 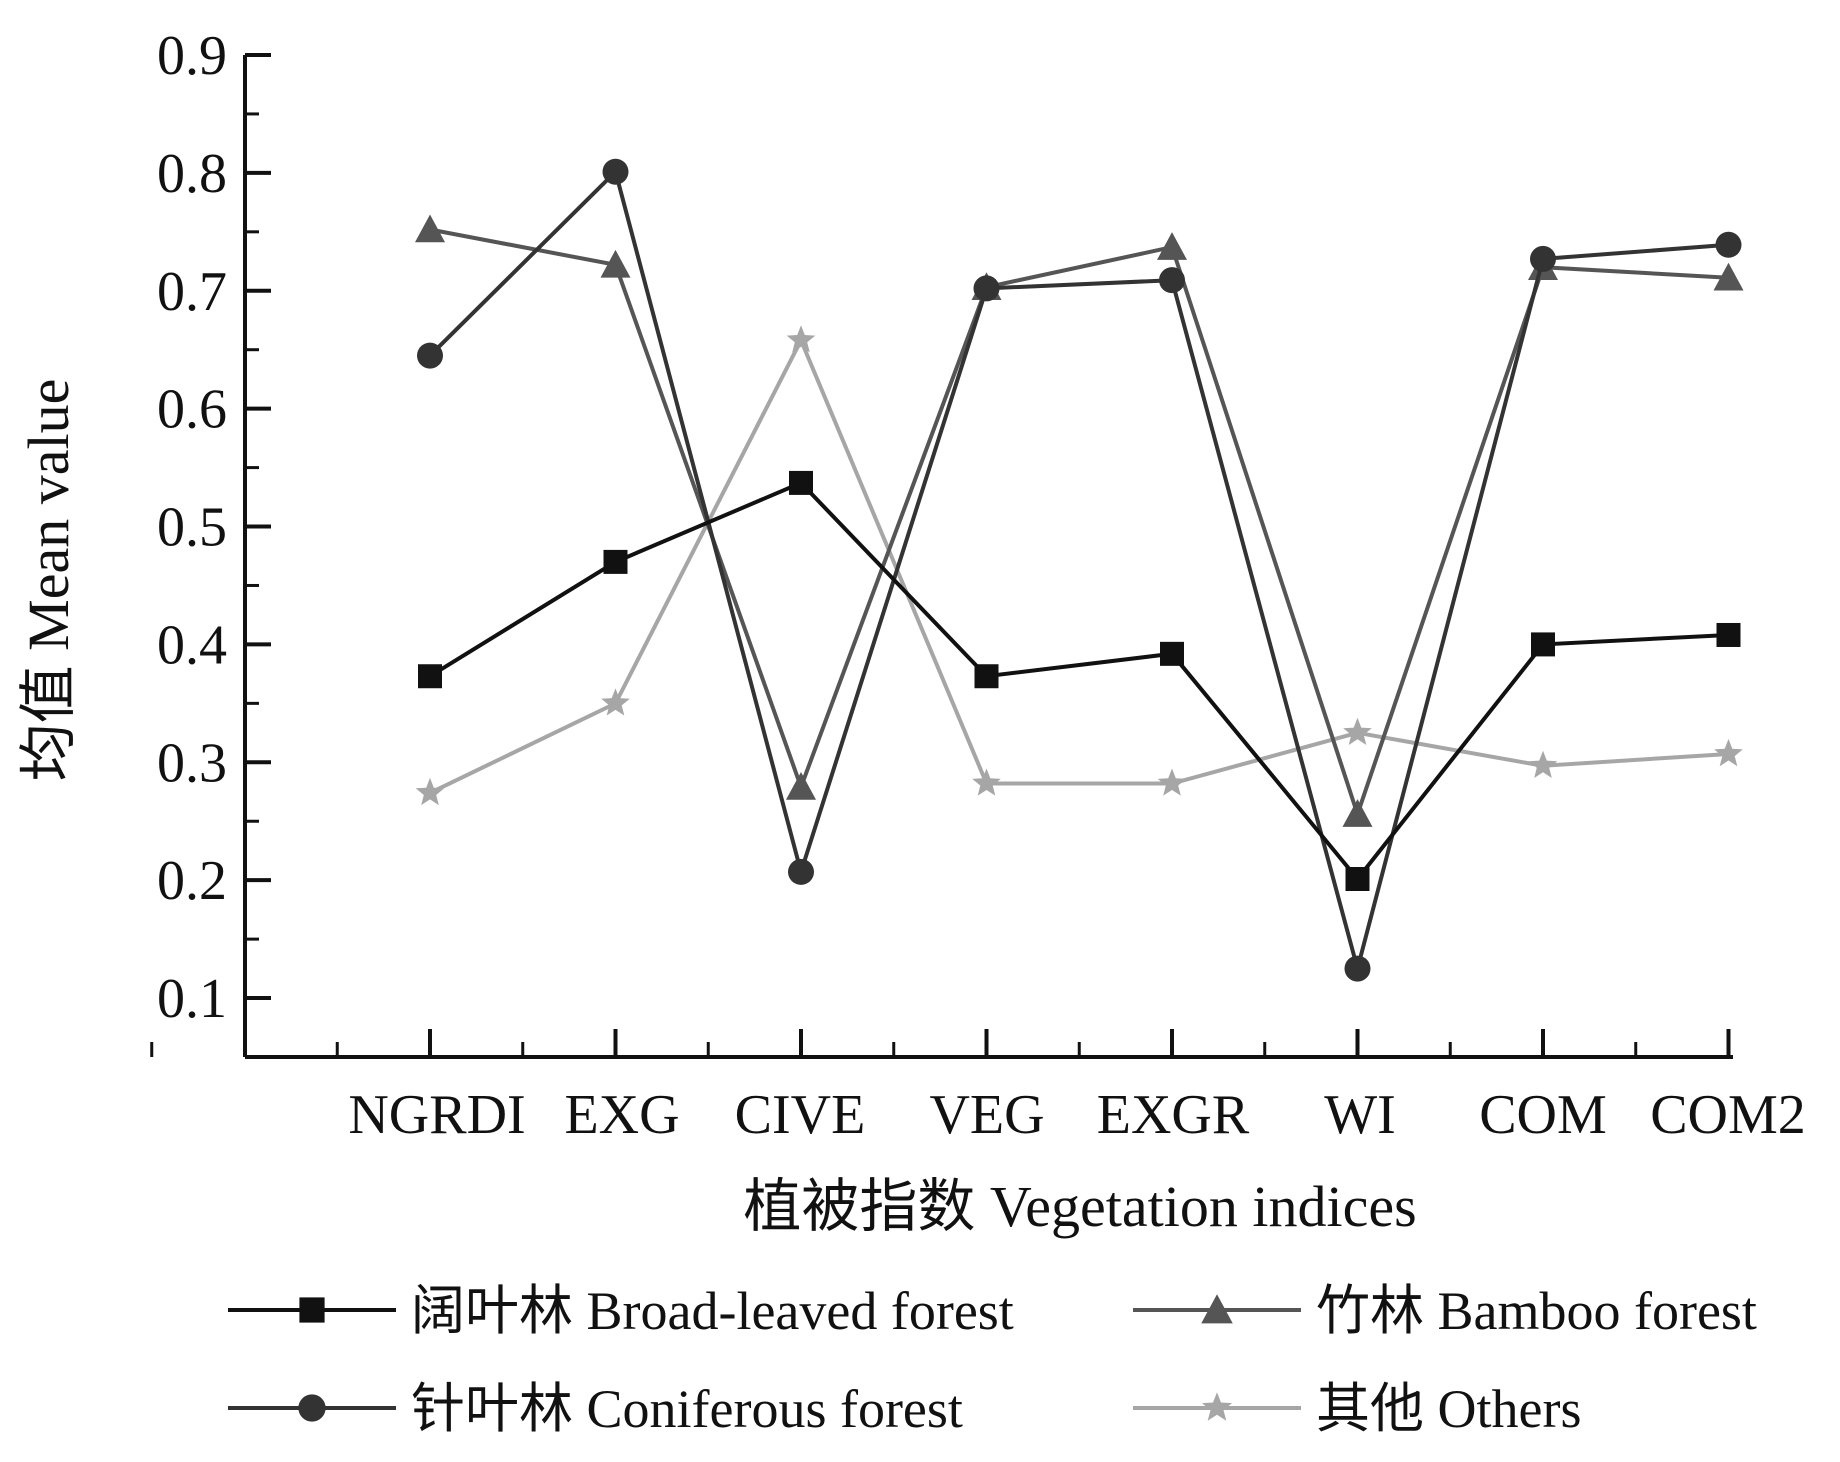 I want to click on y-tick-label: 0.7, so click(x=192, y=292).